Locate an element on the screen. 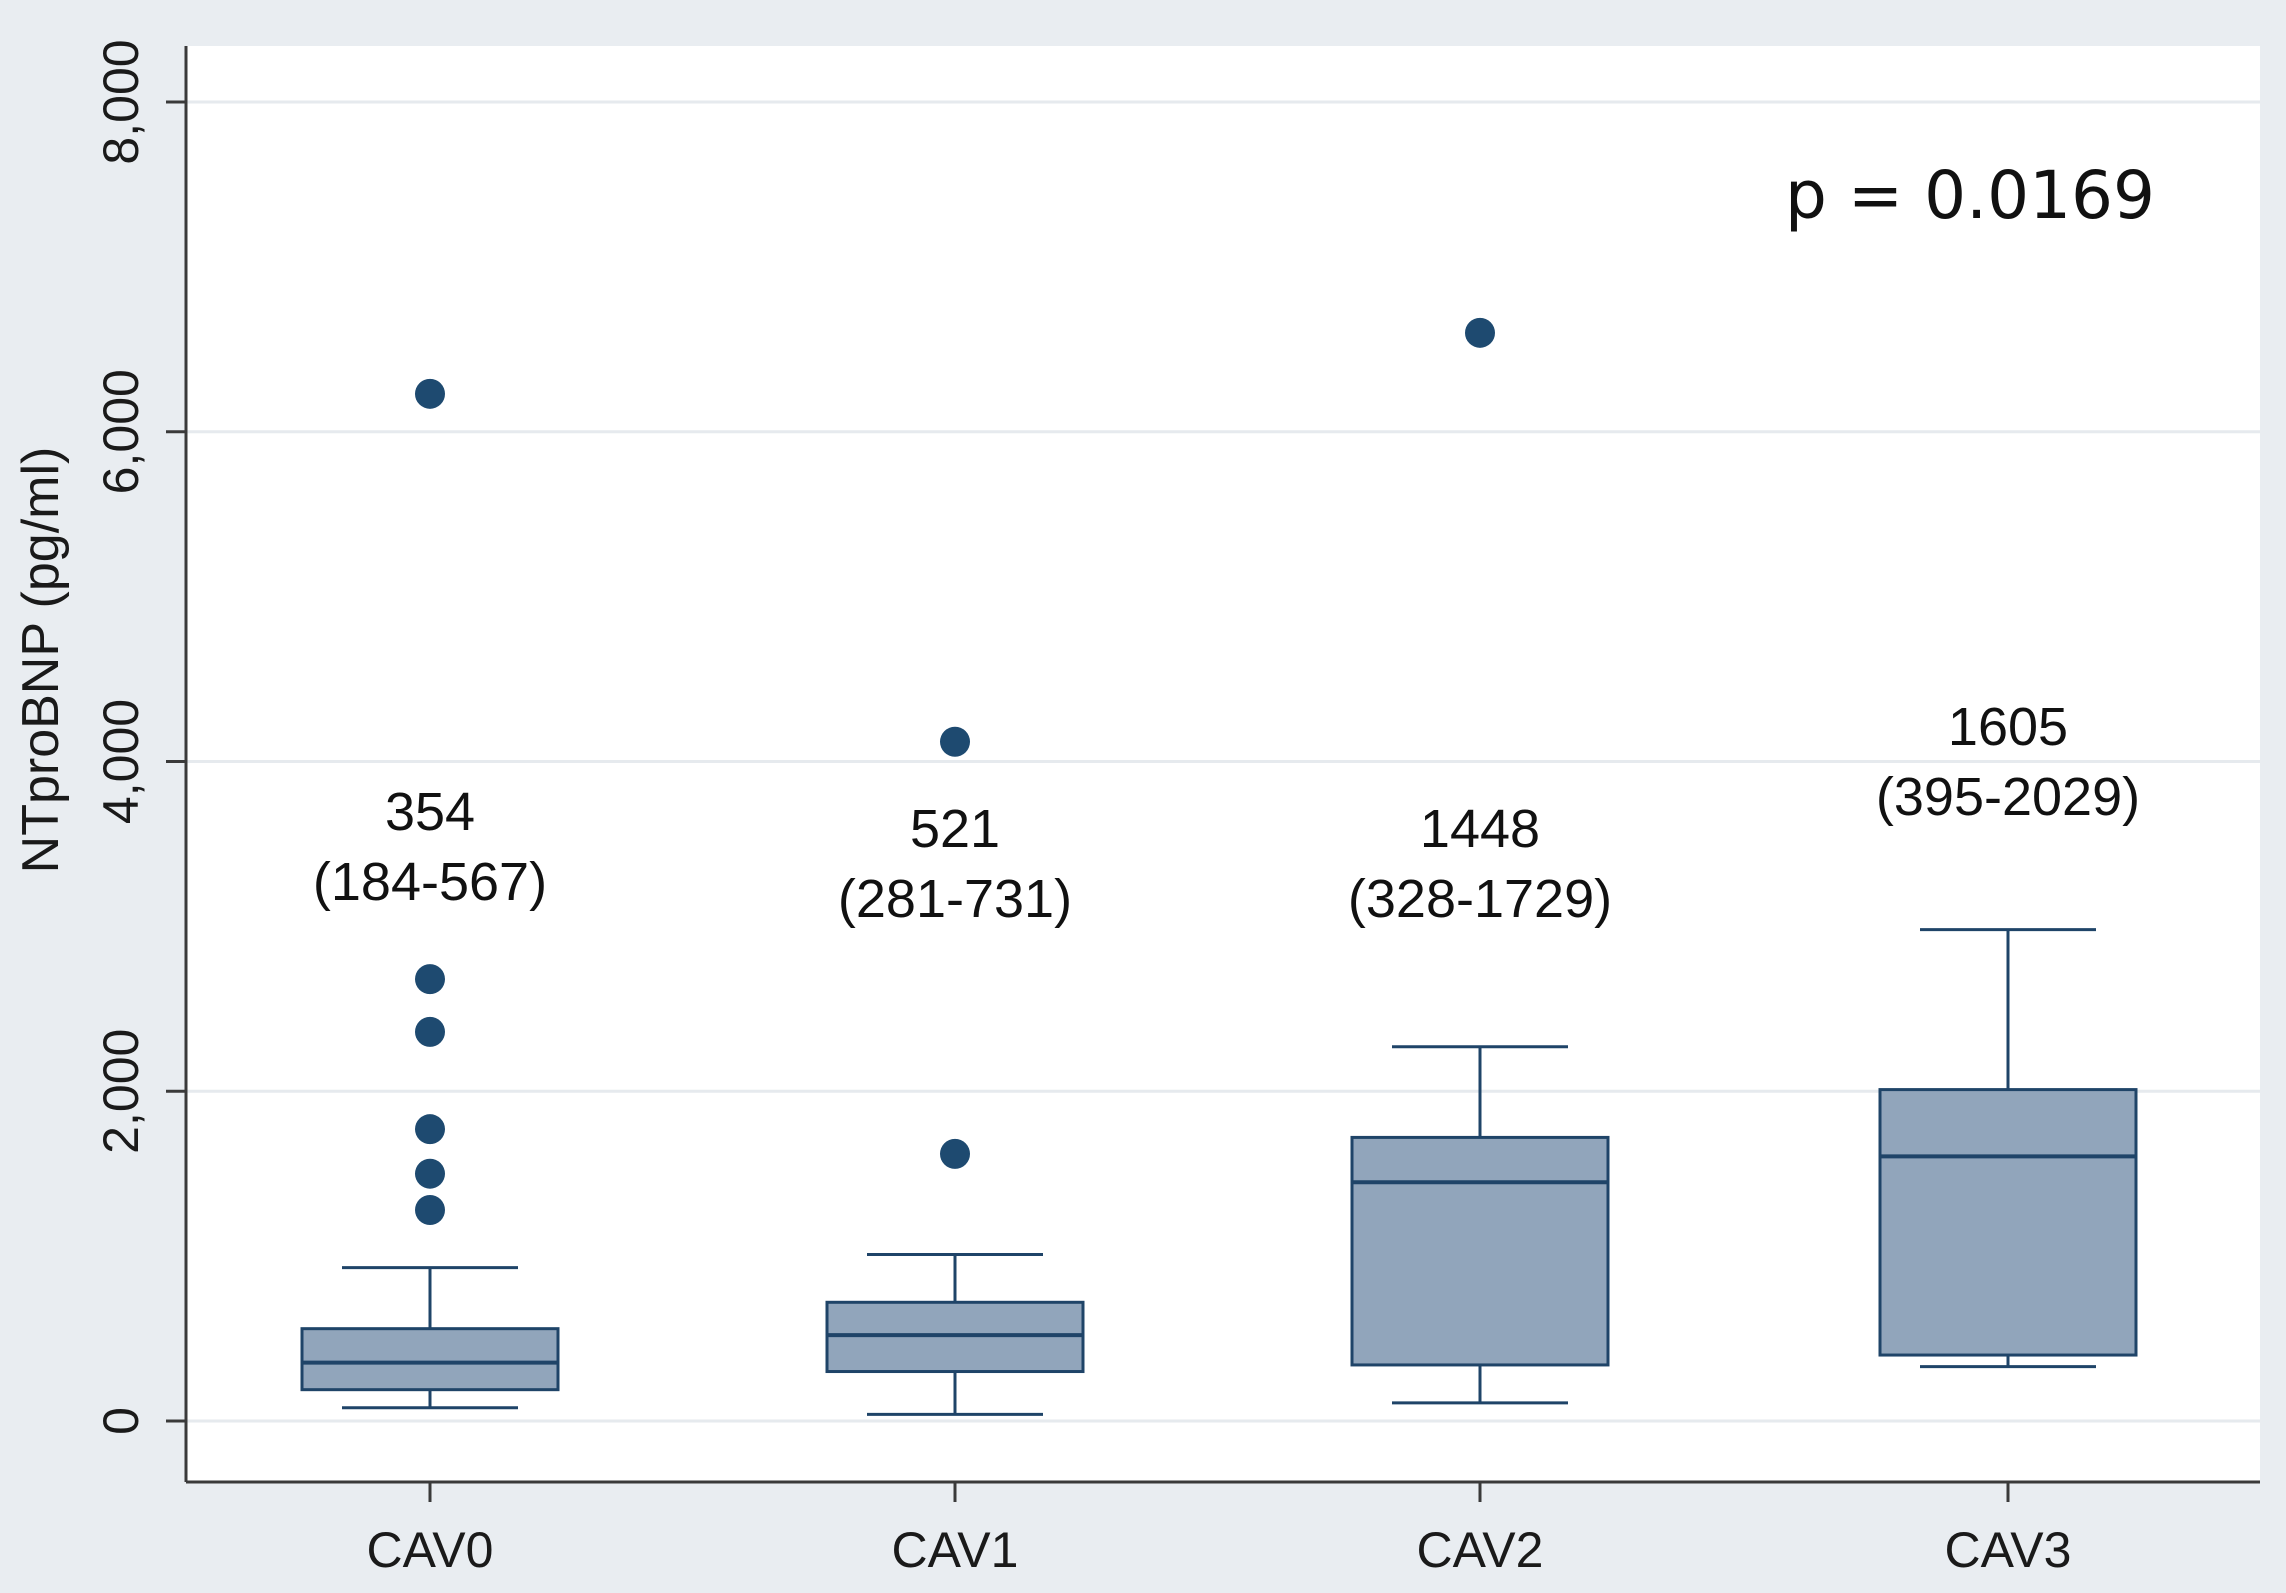 The width and height of the screenshot is (2286, 1593). x-tick-label: CAV2 is located at coordinates (1480, 1550).